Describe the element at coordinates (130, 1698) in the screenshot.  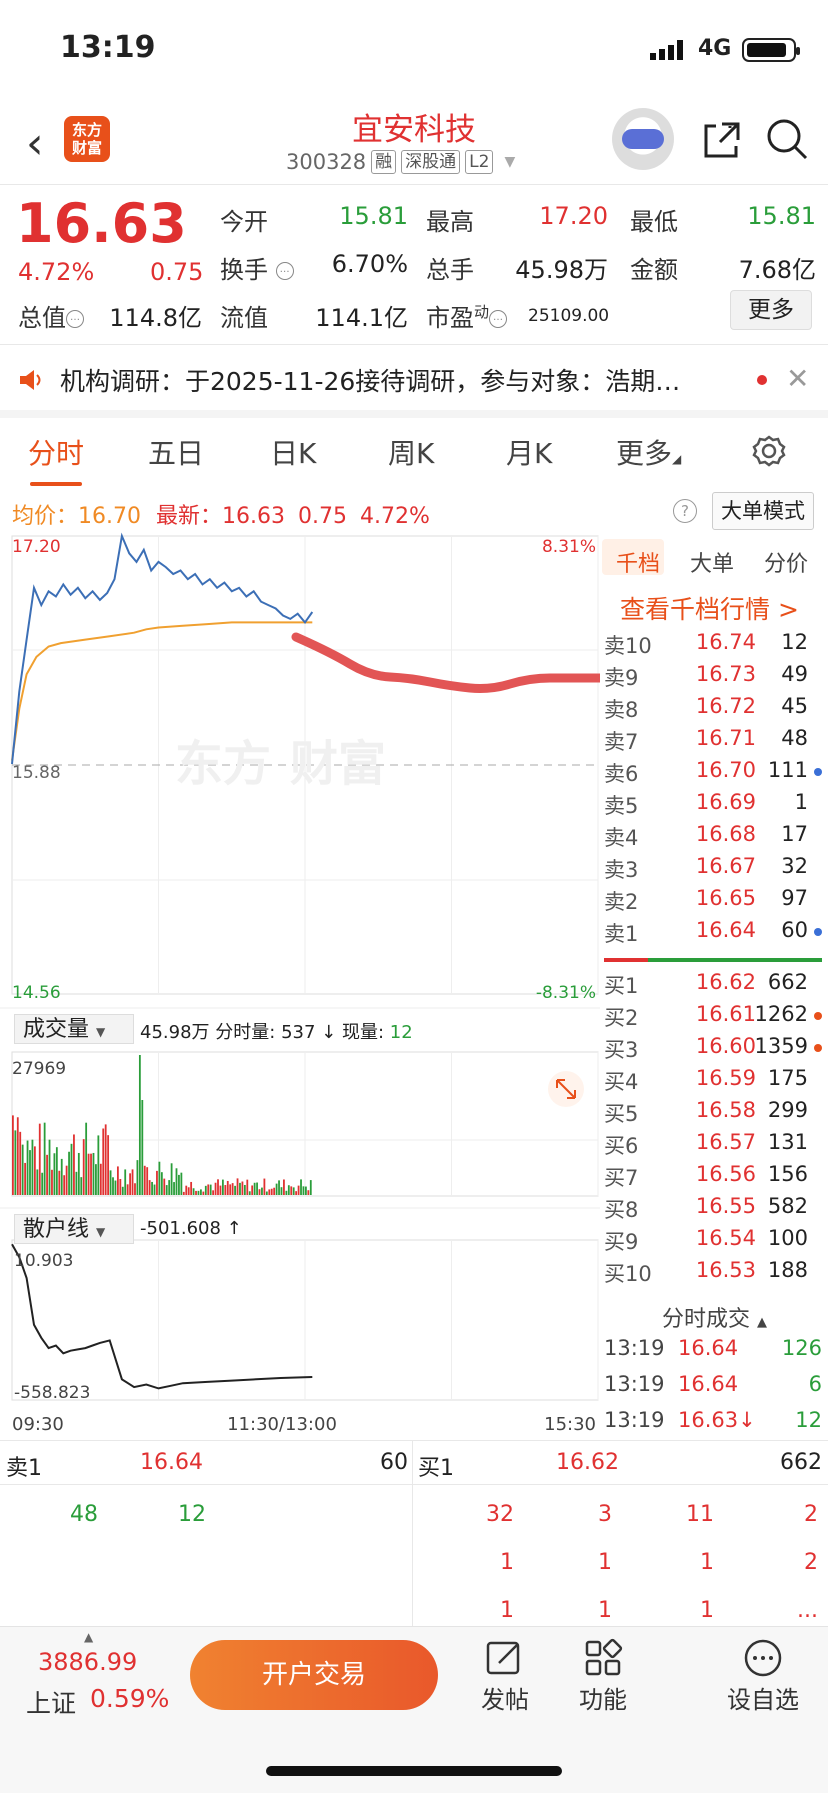
I see `index-percent: 0.59%` at that location.